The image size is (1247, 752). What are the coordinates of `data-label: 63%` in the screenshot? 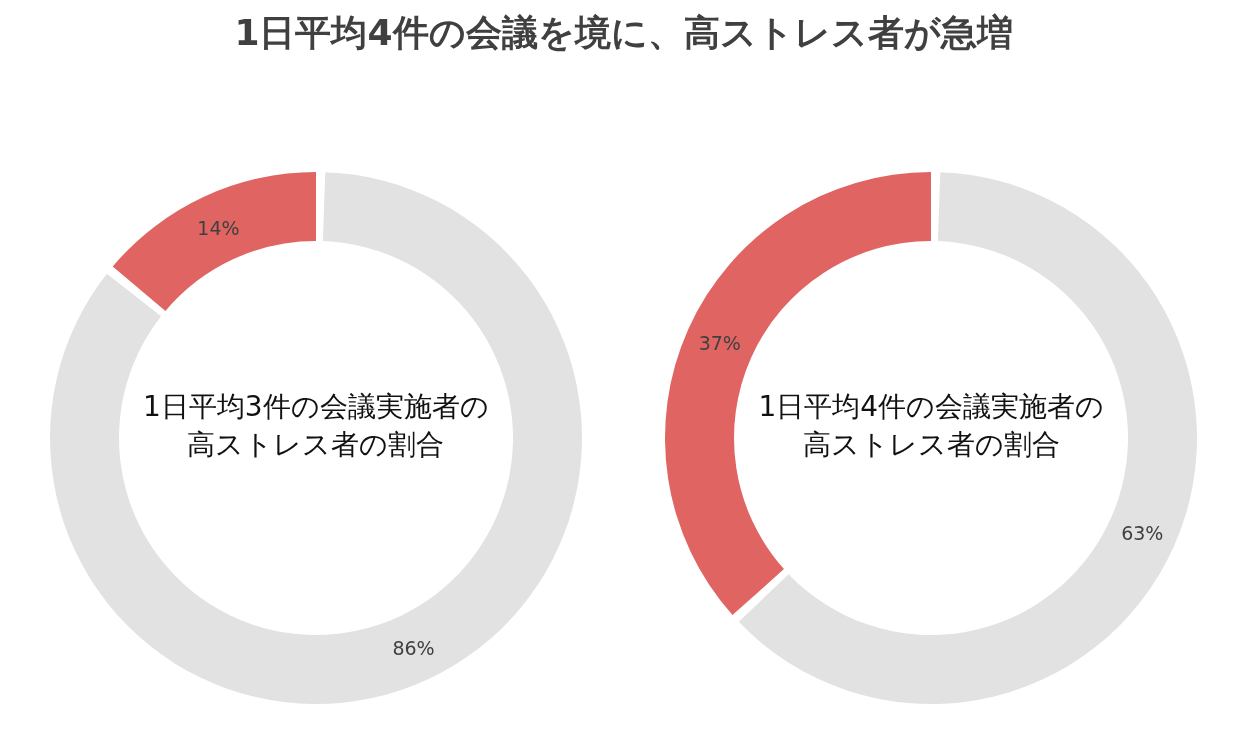 It's located at (1142, 532).